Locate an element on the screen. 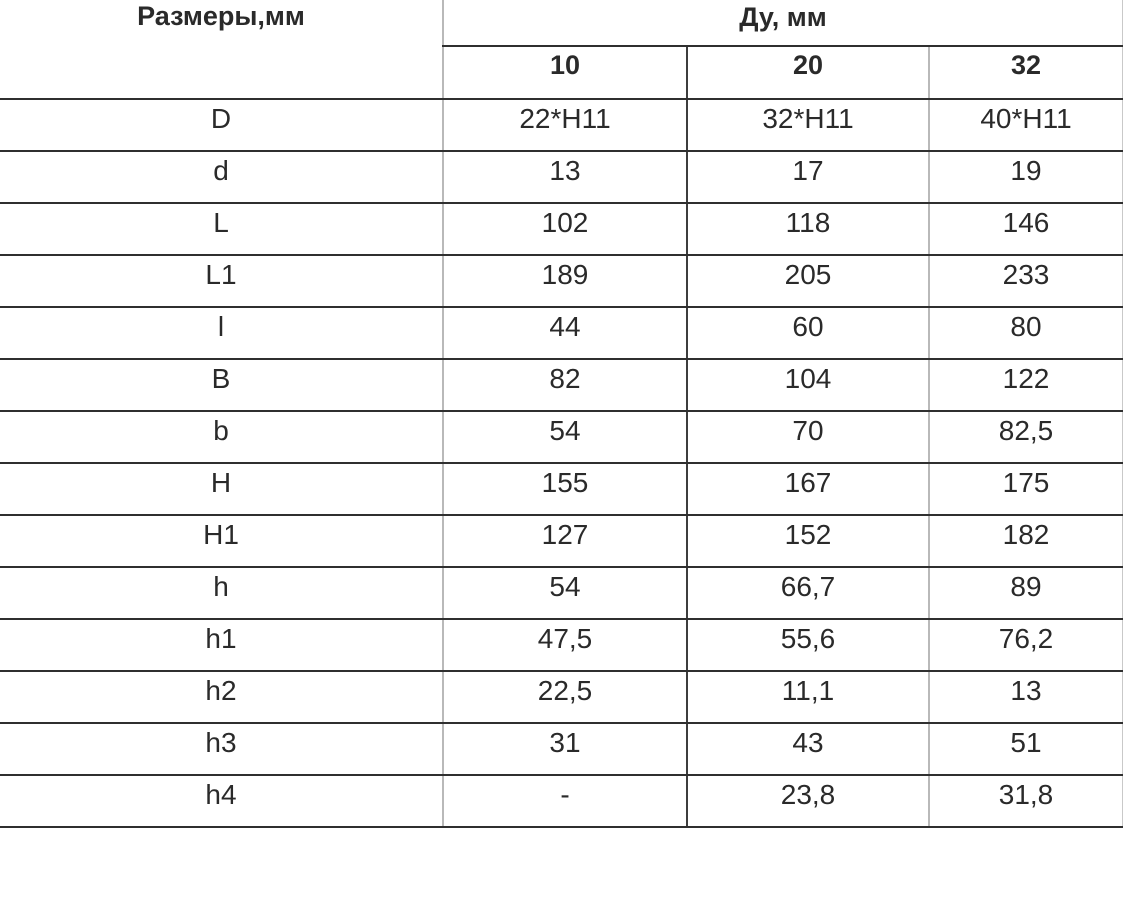 Image resolution: width=1123 pixels, height=907 pixels. table-row: h2 22,5 11,1 13 is located at coordinates (561, 697).